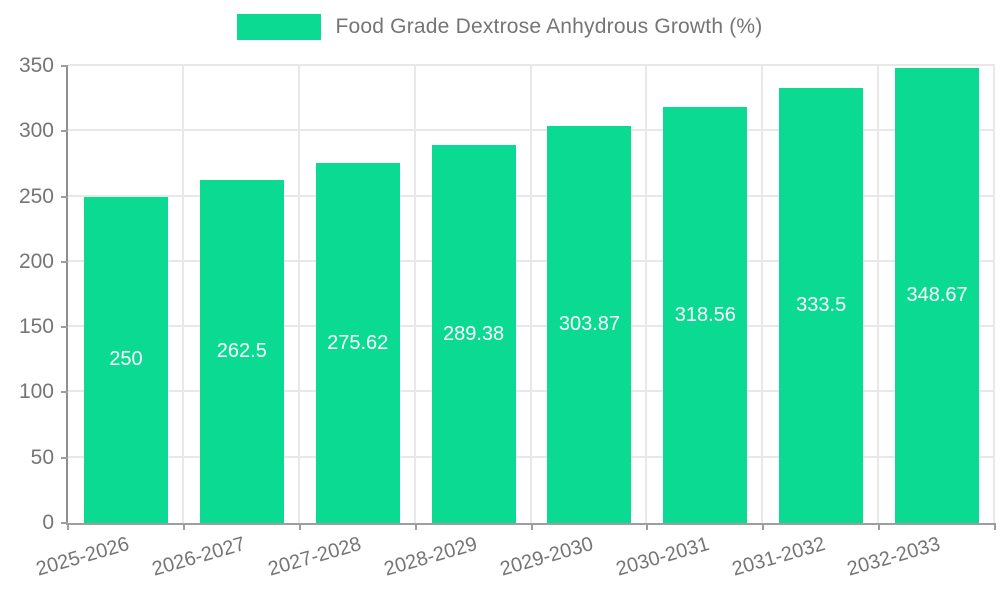 The width and height of the screenshot is (1000, 600). Describe the element at coordinates (36, 392) in the screenshot. I see `y-tick-label: 100` at that location.